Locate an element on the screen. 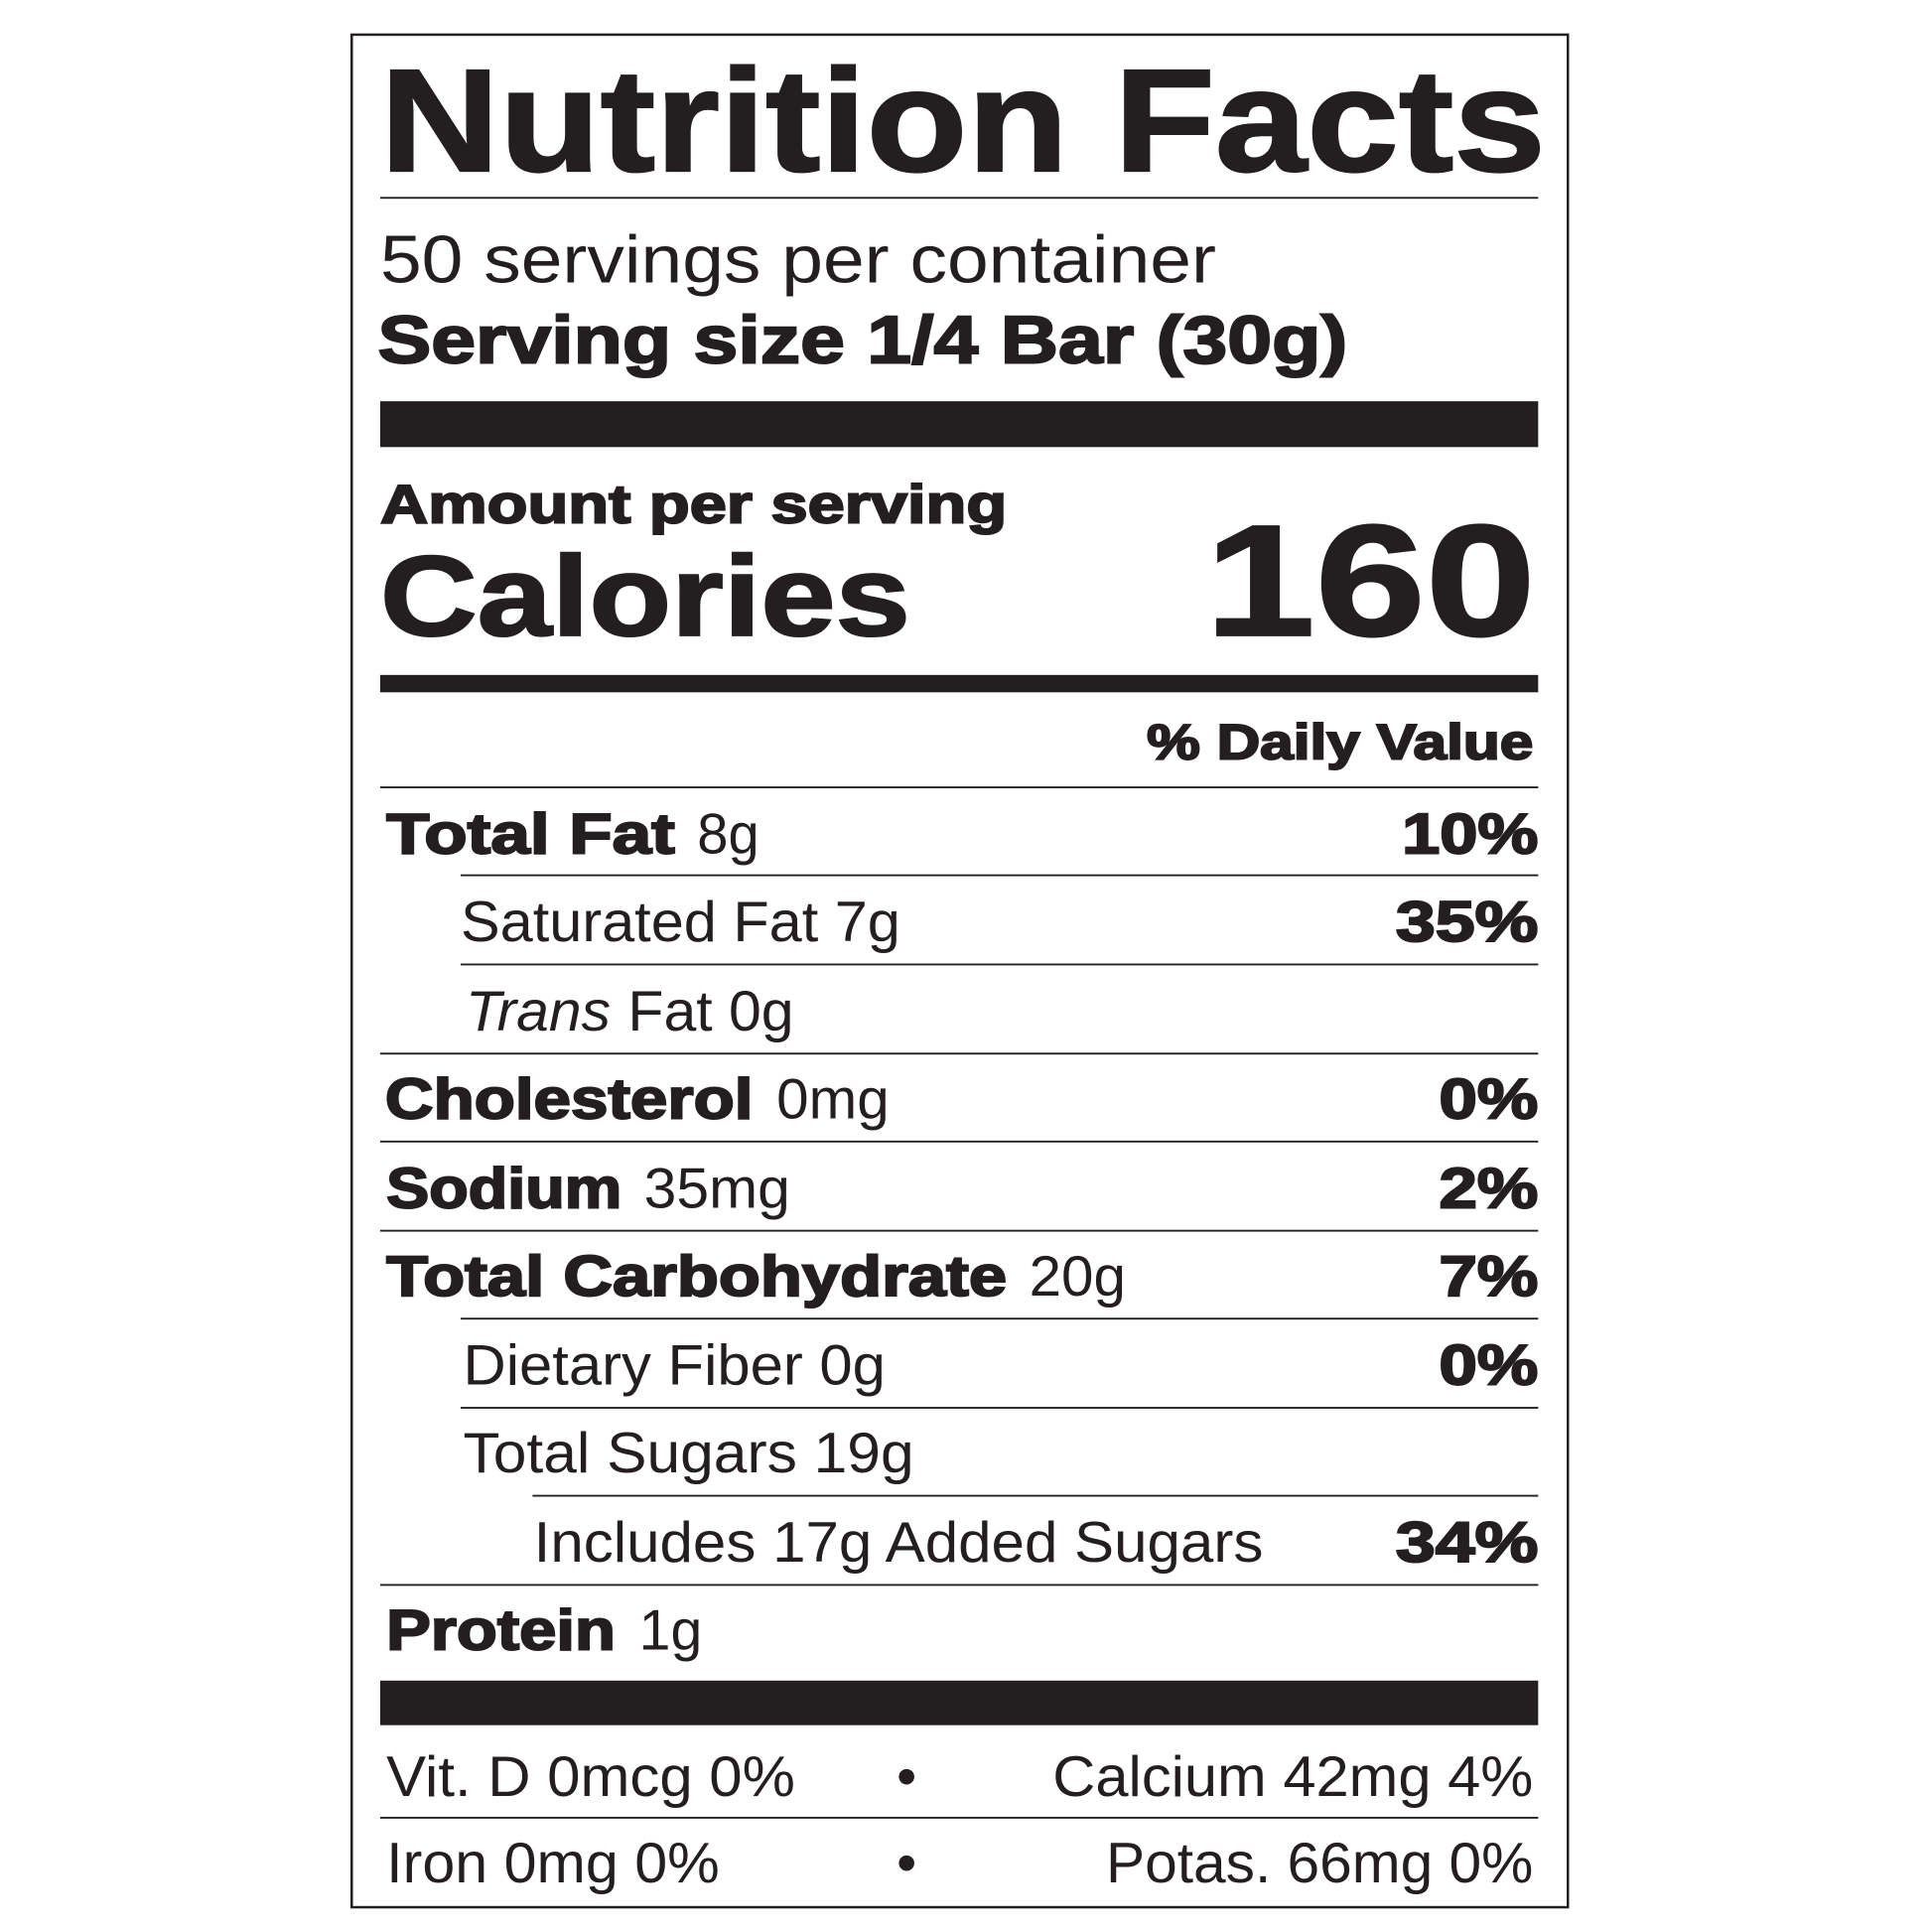  nutrient-row-total-carbohydrate: Total Carbohydrate 20g 7% is located at coordinates (962, 1277).